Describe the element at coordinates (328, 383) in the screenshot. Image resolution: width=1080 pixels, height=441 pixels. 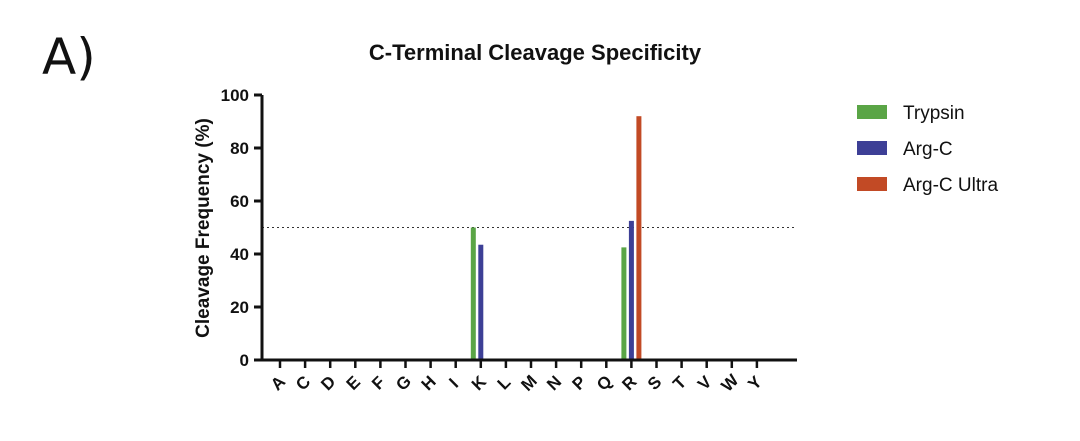
I see `x-tick-label-d: D` at that location.